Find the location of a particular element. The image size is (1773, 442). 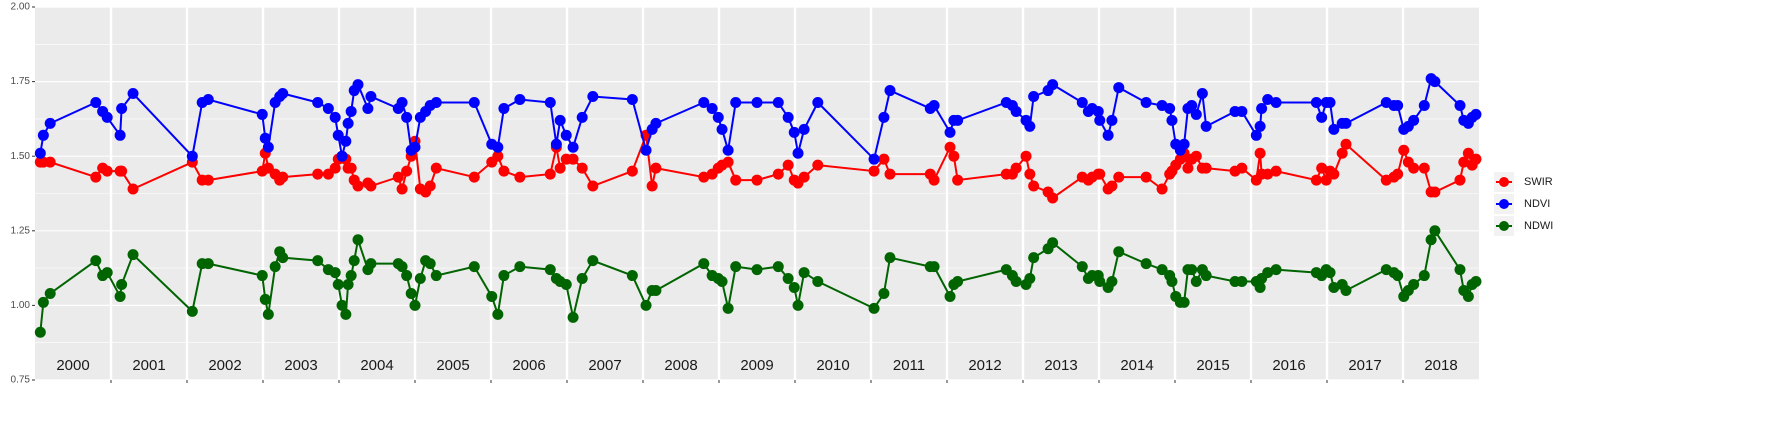

year-label: 2015 is located at coordinates (1212, 365).